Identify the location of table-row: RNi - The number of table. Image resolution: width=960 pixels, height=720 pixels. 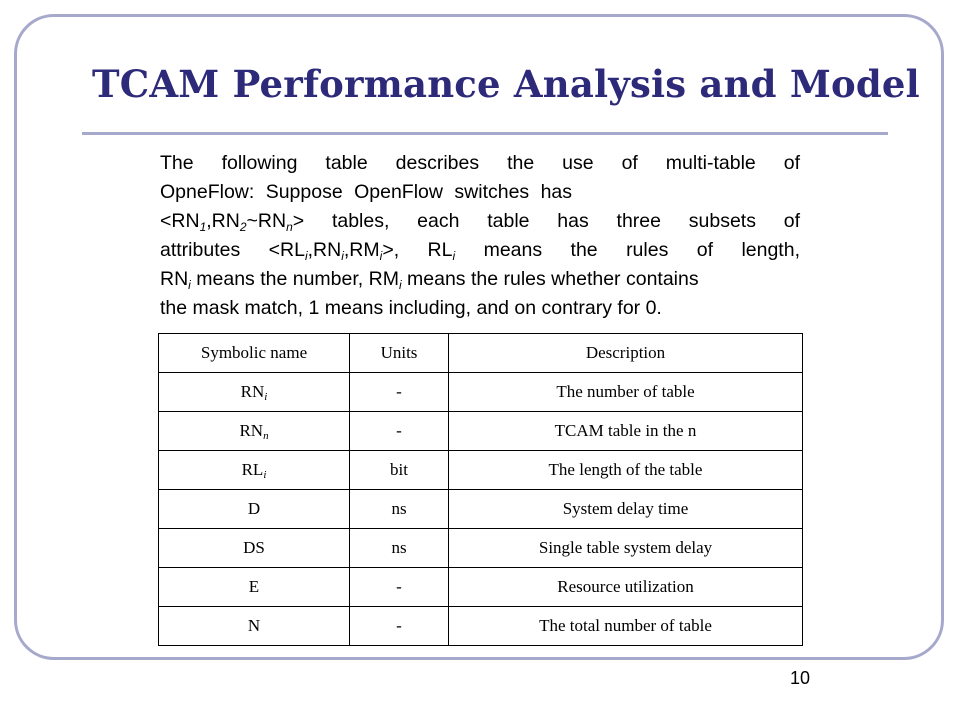
(480, 392).